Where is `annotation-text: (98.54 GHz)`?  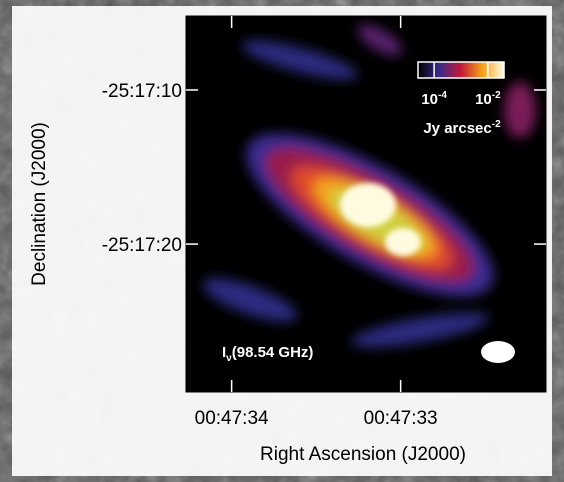 annotation-text: (98.54 GHz) is located at coordinates (273, 352).